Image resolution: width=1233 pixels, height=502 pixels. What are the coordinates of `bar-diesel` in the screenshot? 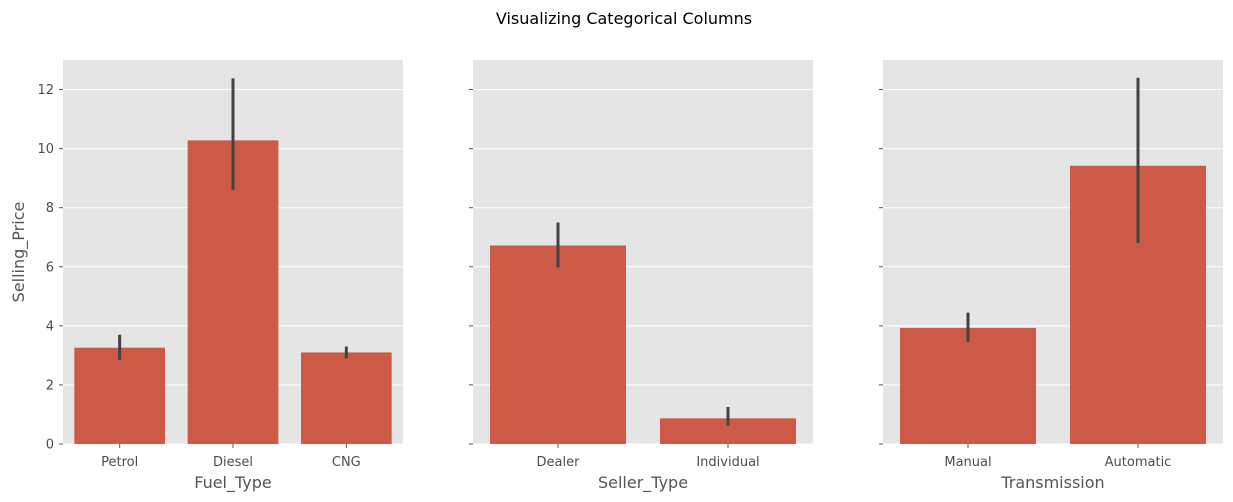 It's located at (233, 292).